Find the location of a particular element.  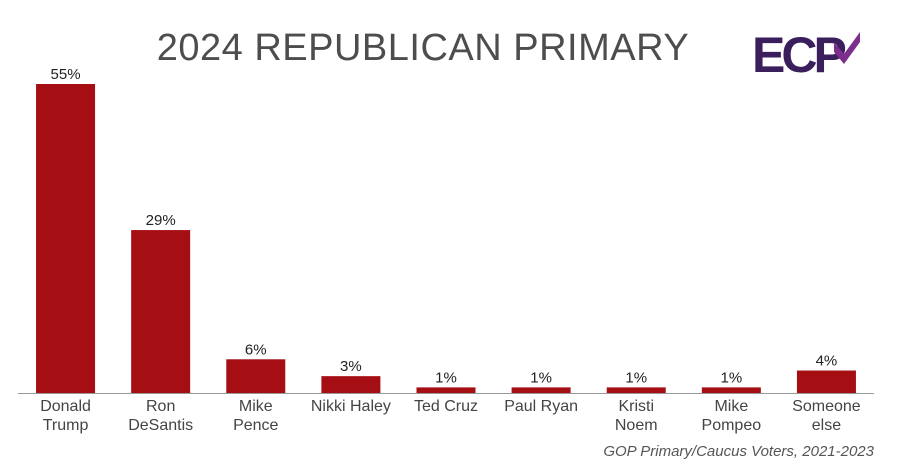

category-label: Nikki Haley is located at coordinates (351, 406).